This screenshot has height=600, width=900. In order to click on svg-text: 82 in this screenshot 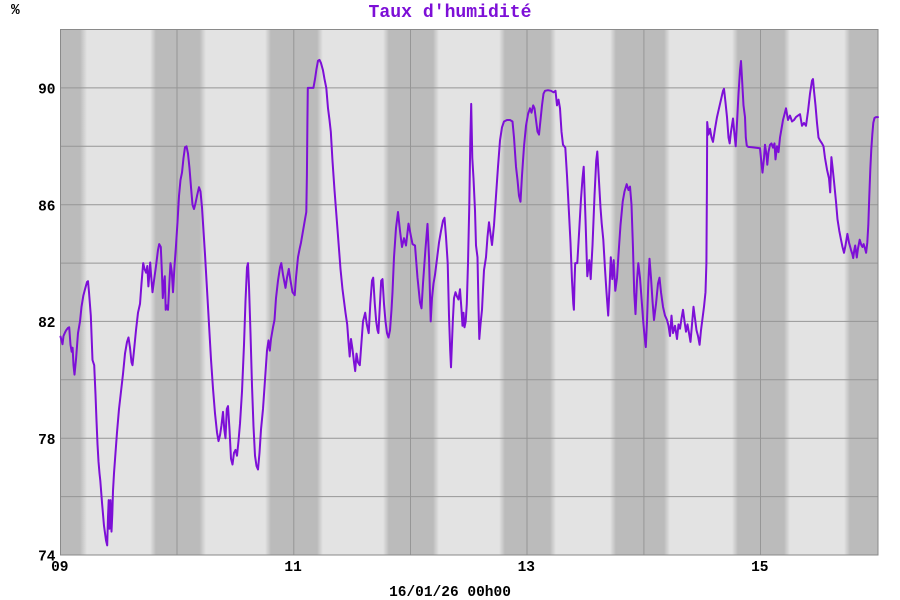, I will do `click(46, 324)`.